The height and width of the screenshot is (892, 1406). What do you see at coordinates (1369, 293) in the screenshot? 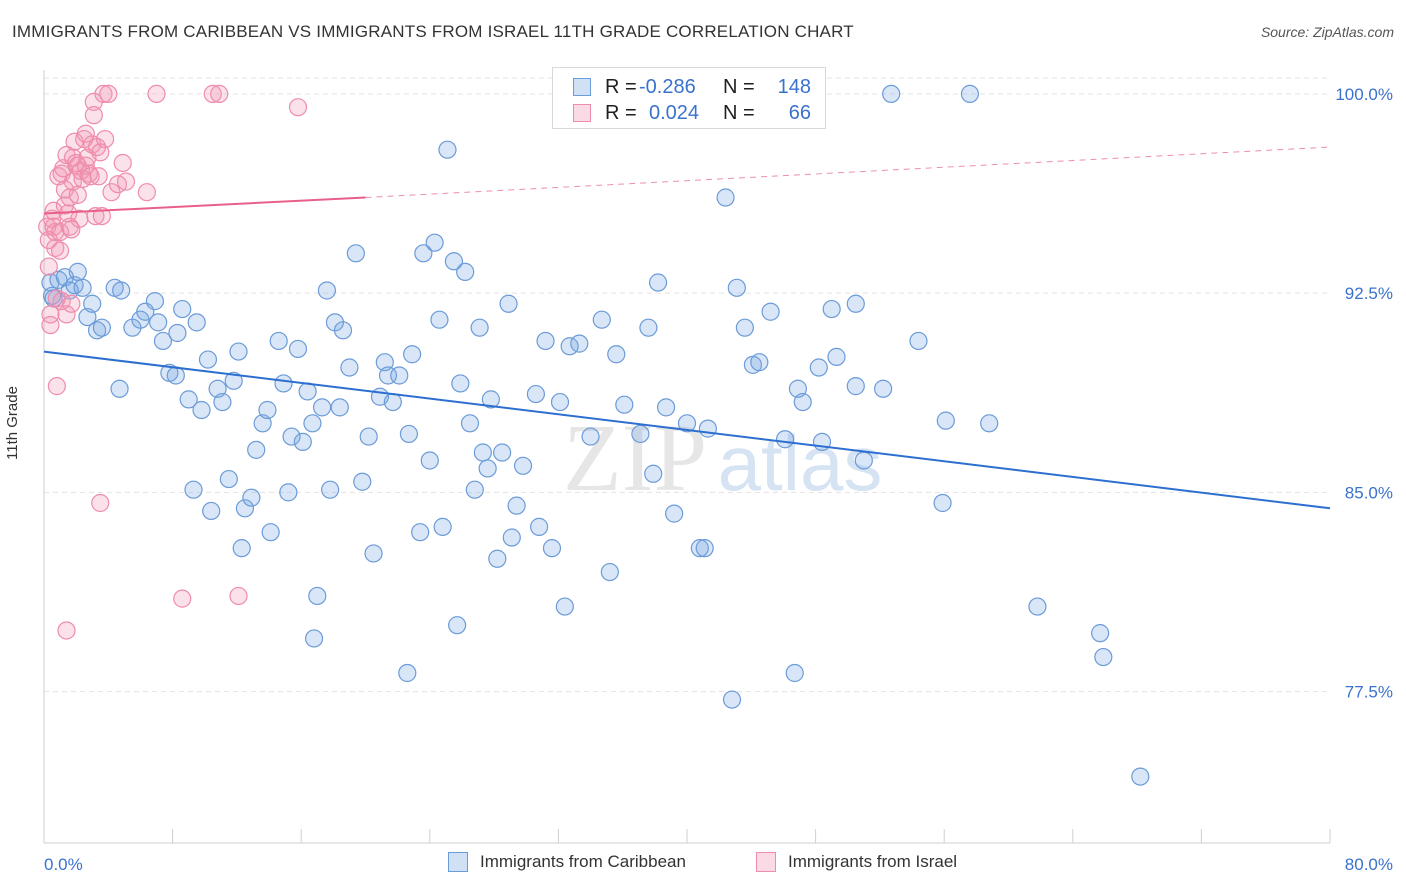
I see `y-tick-label: 92.5%` at bounding box center [1369, 293].